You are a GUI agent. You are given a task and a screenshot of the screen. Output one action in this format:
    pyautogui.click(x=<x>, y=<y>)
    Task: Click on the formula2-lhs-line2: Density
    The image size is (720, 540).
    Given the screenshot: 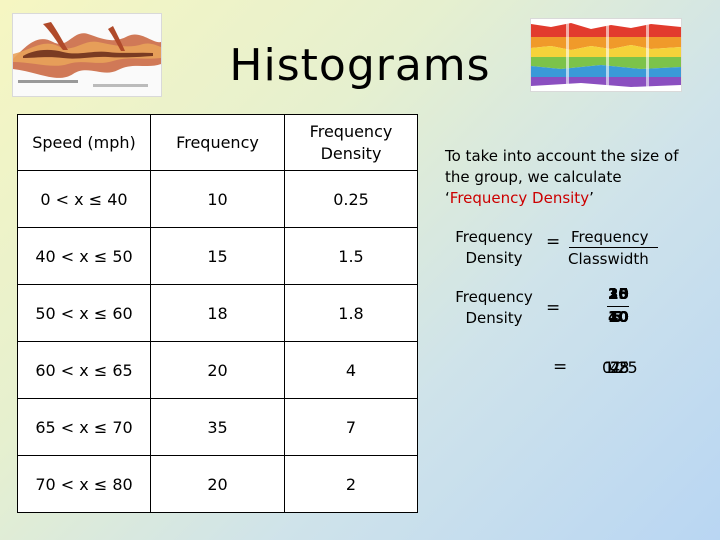 What is the action you would take?
    pyautogui.click(x=494, y=318)
    